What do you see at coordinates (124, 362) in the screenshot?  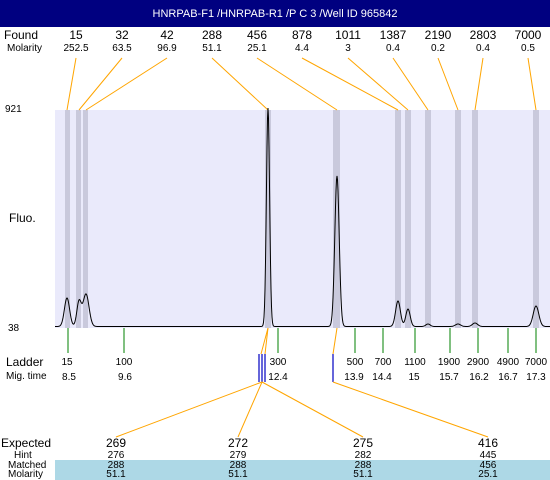 I see `ladder-size: 100` at bounding box center [124, 362].